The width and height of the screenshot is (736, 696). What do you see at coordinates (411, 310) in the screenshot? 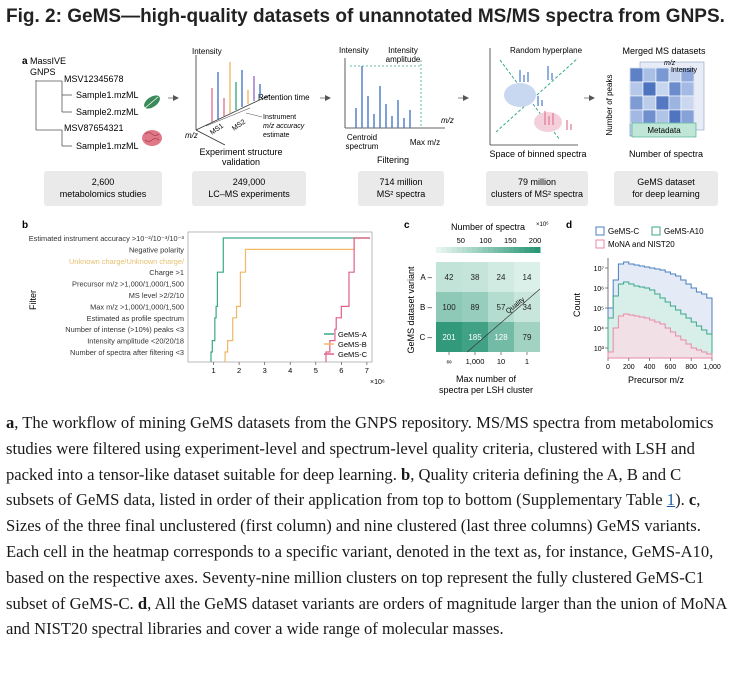
I see `c-ylabel: GeMS dataset variant` at bounding box center [411, 310].